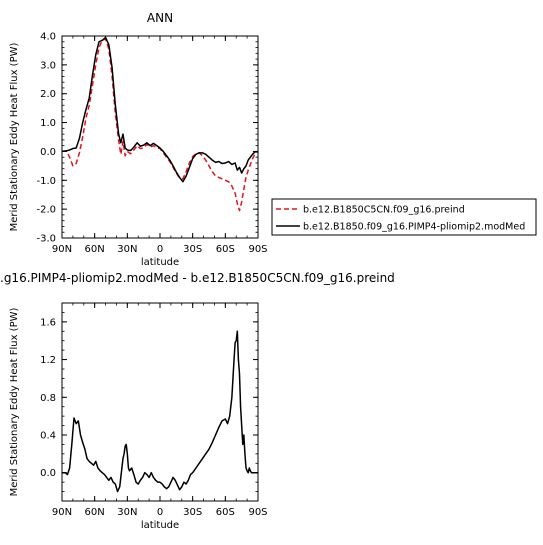 The height and width of the screenshot is (545, 543). What do you see at coordinates (404, 217) in the screenshot?
I see `legend-box` at bounding box center [404, 217].